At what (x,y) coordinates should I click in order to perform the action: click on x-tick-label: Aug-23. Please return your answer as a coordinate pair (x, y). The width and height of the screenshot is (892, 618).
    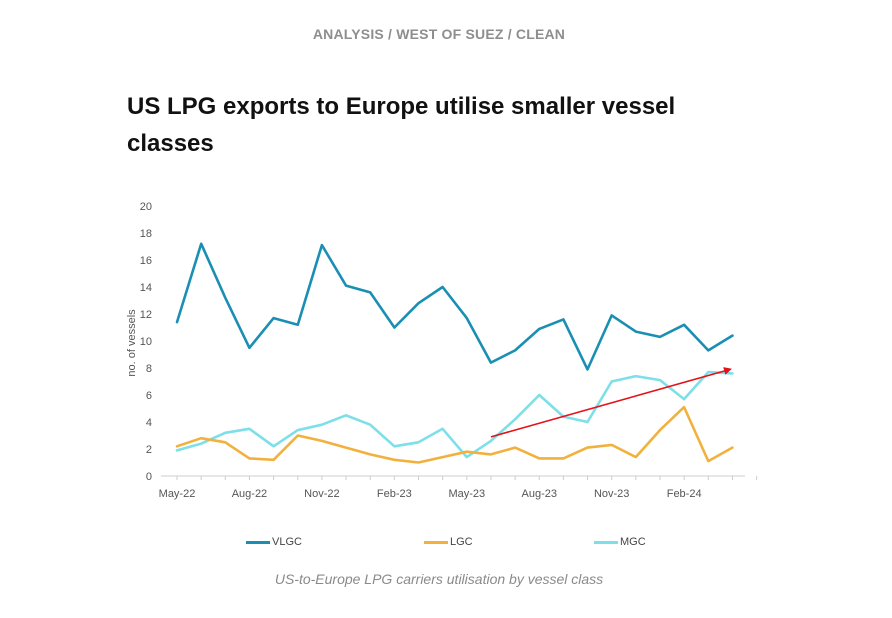
    Looking at the image, I should click on (539, 494).